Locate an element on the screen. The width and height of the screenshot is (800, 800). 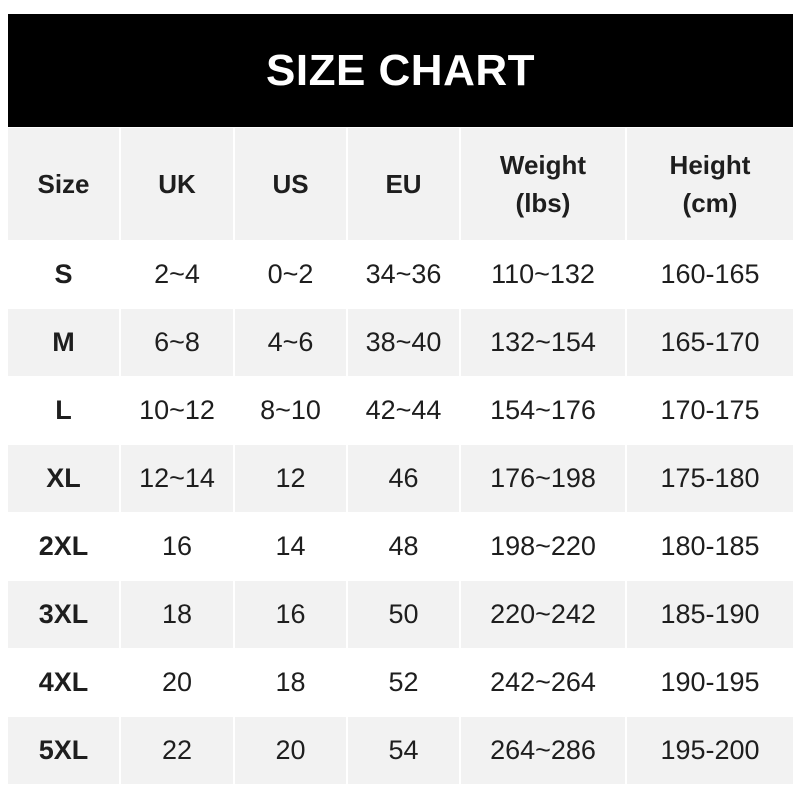
table-row: 4XL 20 18 52 242~264 190-195 is located at coordinates (400, 682).